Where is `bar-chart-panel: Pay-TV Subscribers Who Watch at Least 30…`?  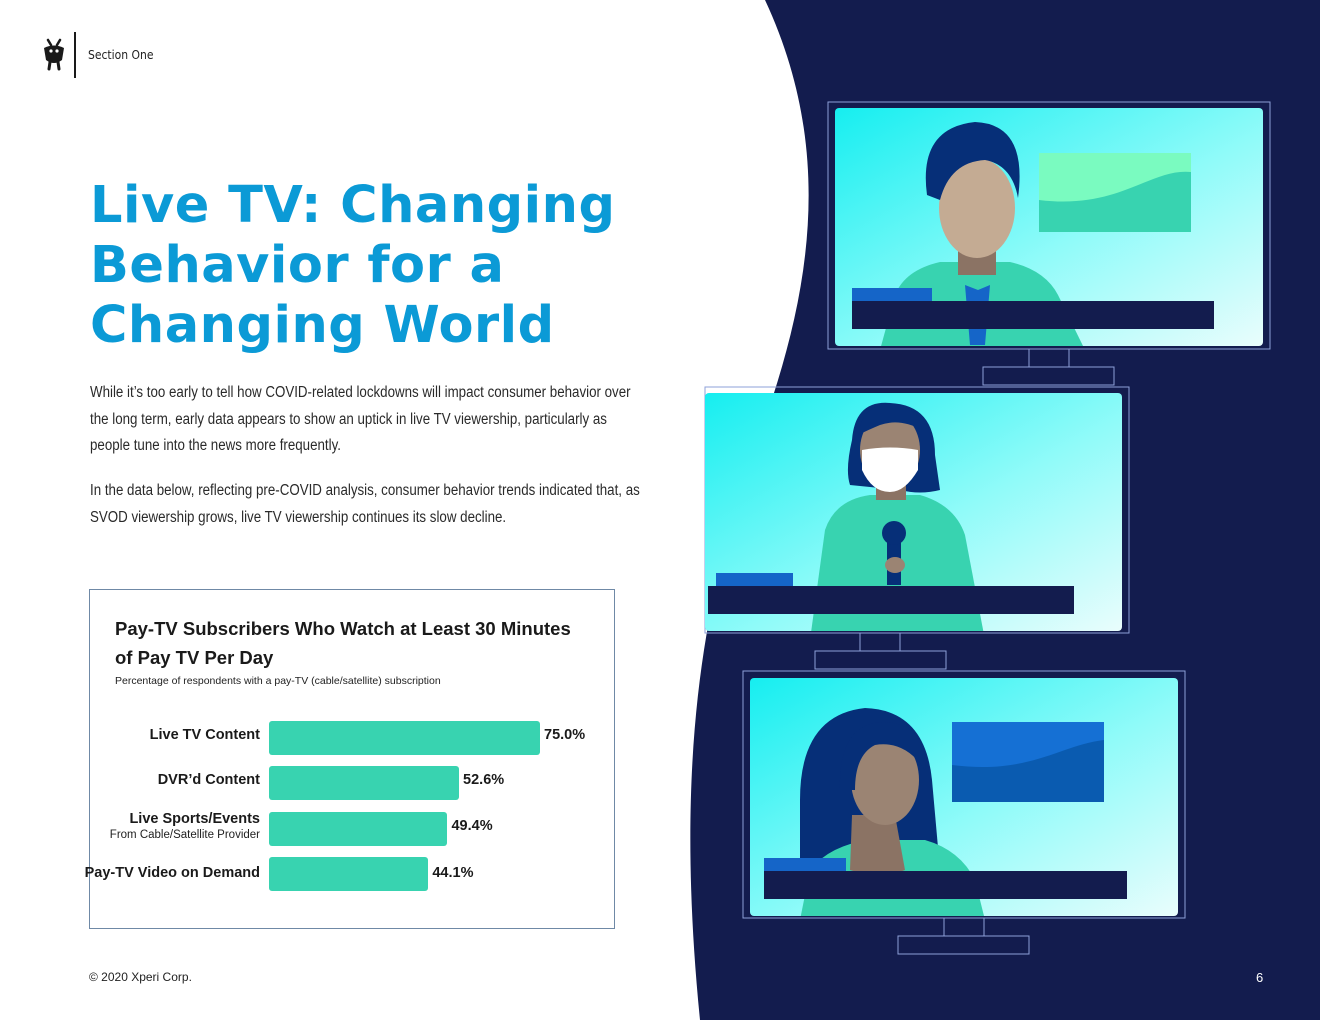
bar-chart-panel: Pay-TV Subscribers Who Watch at Least 30… is located at coordinates (350, 759).